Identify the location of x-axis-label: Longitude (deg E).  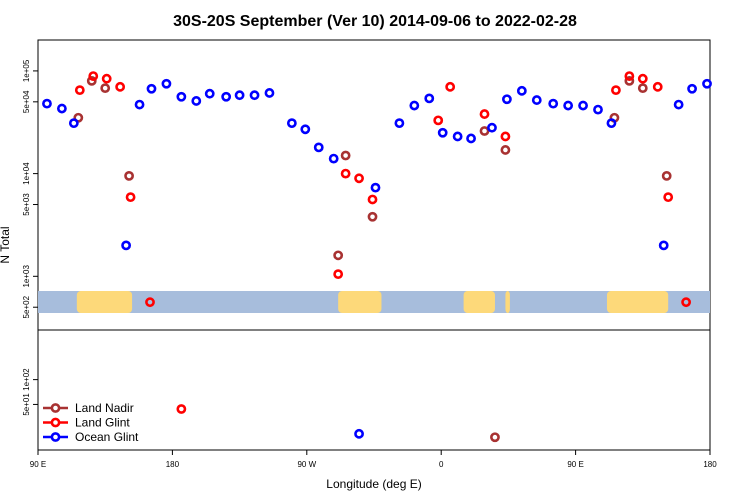
(373, 484).